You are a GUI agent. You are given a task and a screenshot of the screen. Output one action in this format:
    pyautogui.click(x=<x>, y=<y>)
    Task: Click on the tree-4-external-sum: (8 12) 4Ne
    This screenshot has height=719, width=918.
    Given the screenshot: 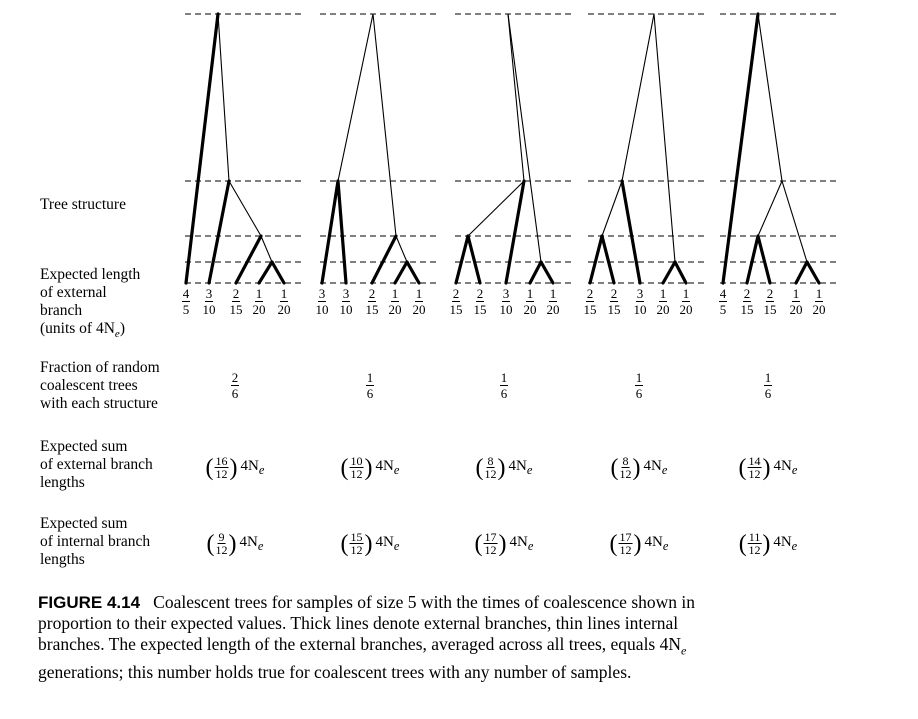 What is the action you would take?
    pyautogui.click(x=639, y=467)
    